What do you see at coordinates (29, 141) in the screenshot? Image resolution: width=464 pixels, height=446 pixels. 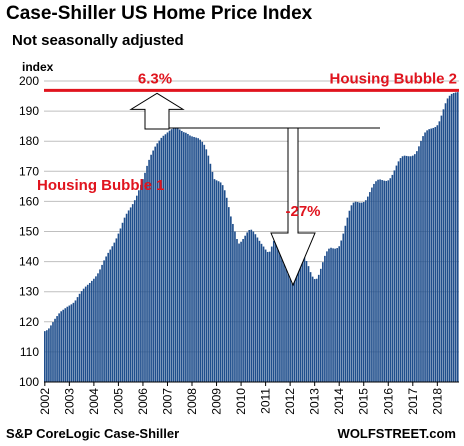 I see `y-tick-label: 180` at bounding box center [29, 141].